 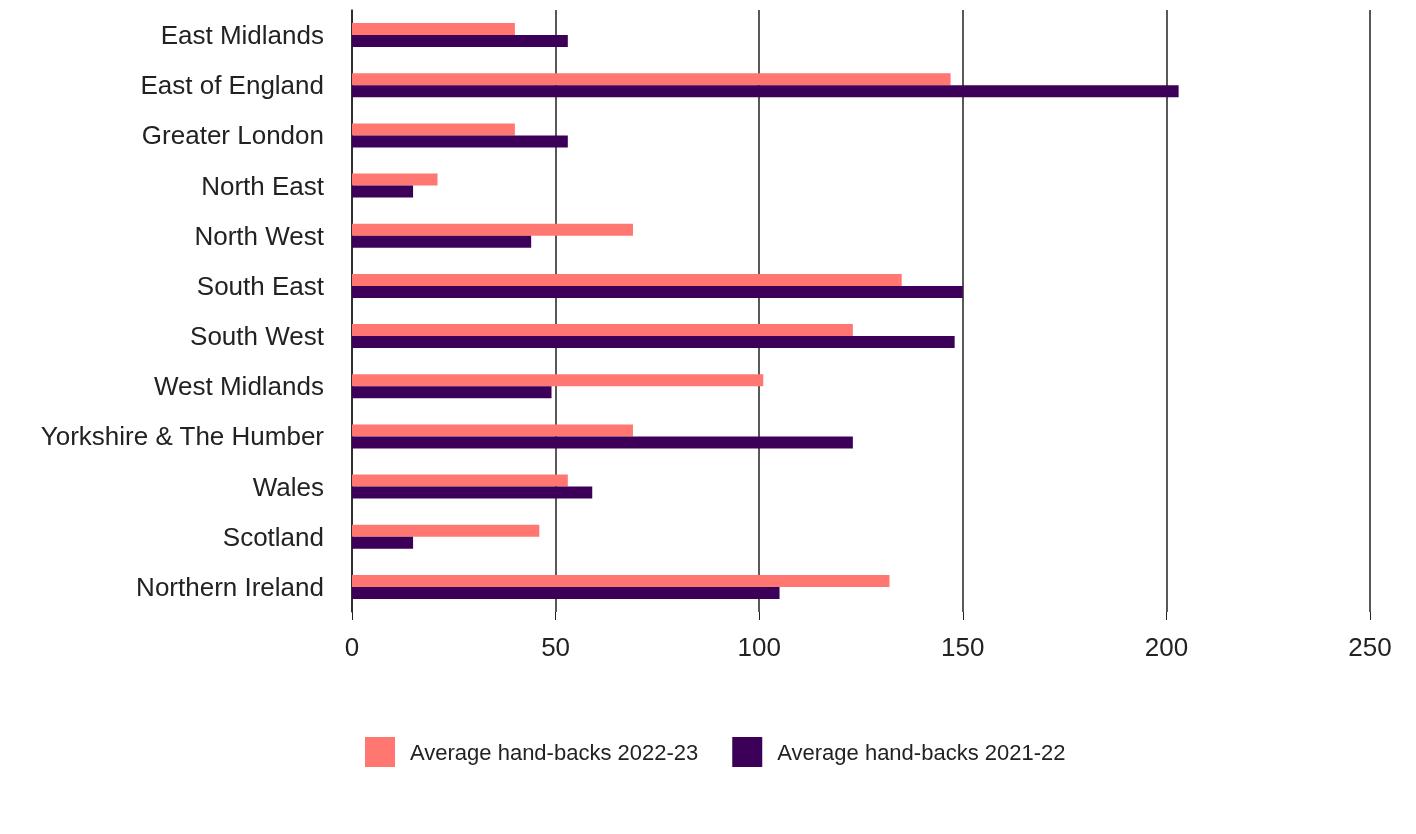 What do you see at coordinates (288, 486) in the screenshot?
I see `y-tick-label: Wales` at bounding box center [288, 486].